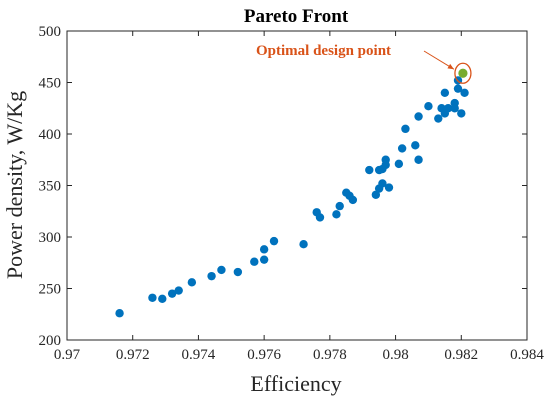  I want to click on x-axis-title: Efficiency, so click(295, 383).